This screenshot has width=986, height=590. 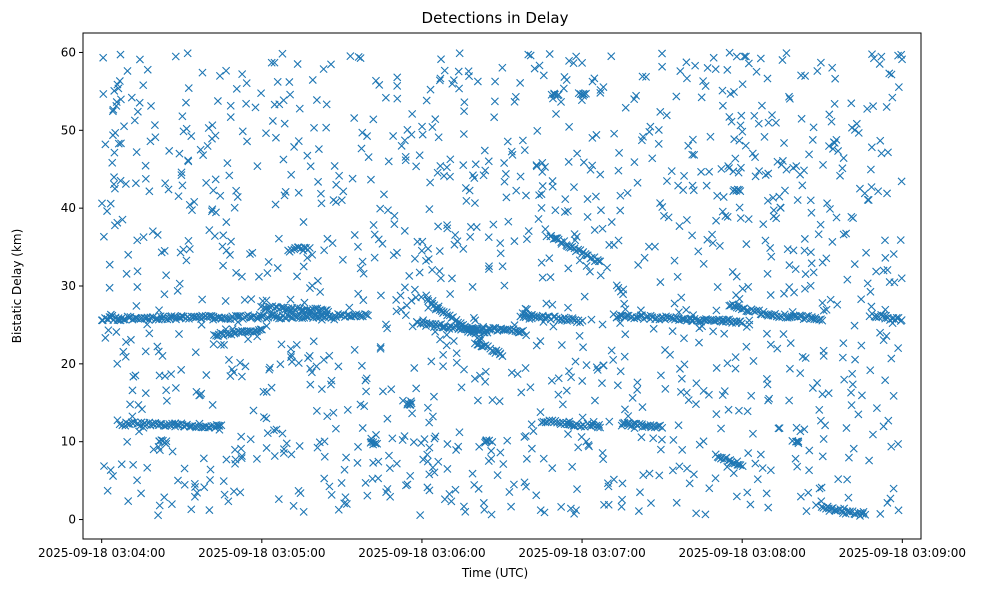 What do you see at coordinates (741, 553) in the screenshot?
I see `x-tick-label: 2025-09-18 03:08:00` at bounding box center [741, 553].